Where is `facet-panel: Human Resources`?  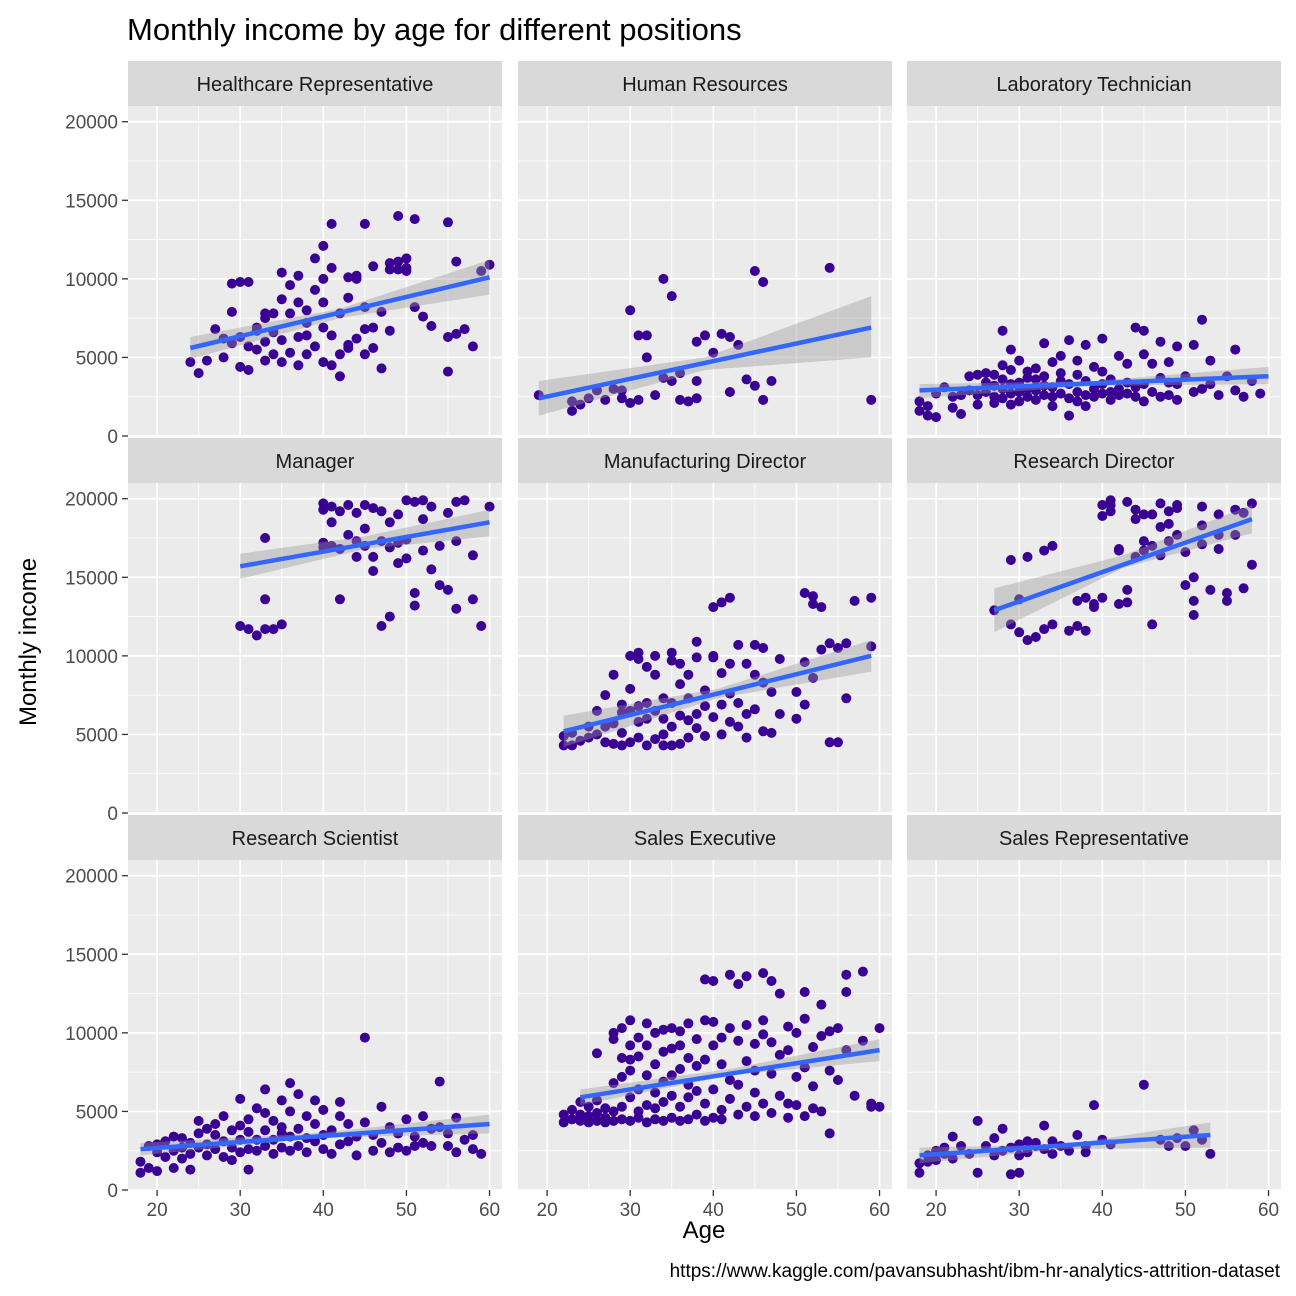 facet-panel: Human Resources is located at coordinates (705, 249).